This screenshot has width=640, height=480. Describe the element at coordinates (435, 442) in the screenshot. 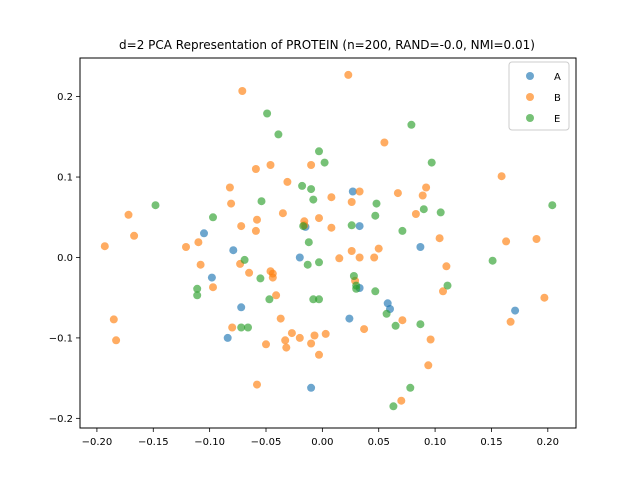

I see `x-tick-label: 0.10` at that location.